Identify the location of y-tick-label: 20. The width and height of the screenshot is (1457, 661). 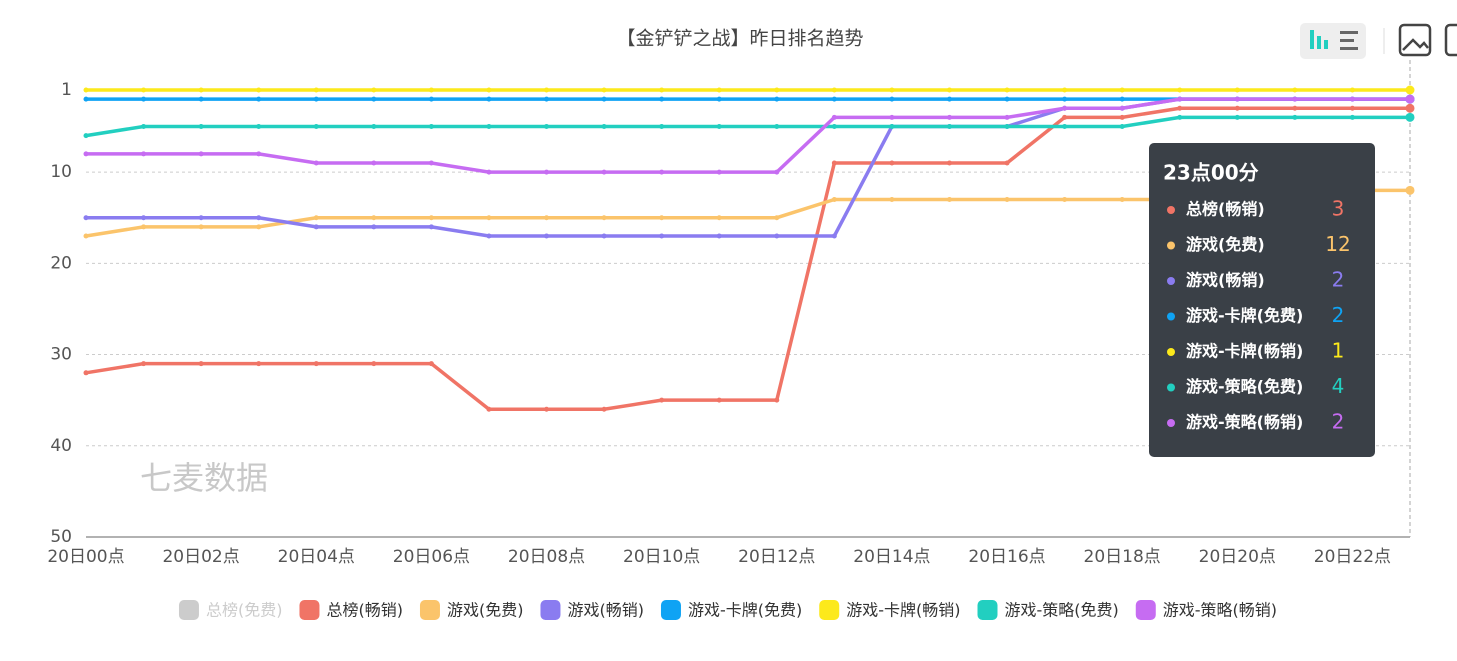
(61, 263).